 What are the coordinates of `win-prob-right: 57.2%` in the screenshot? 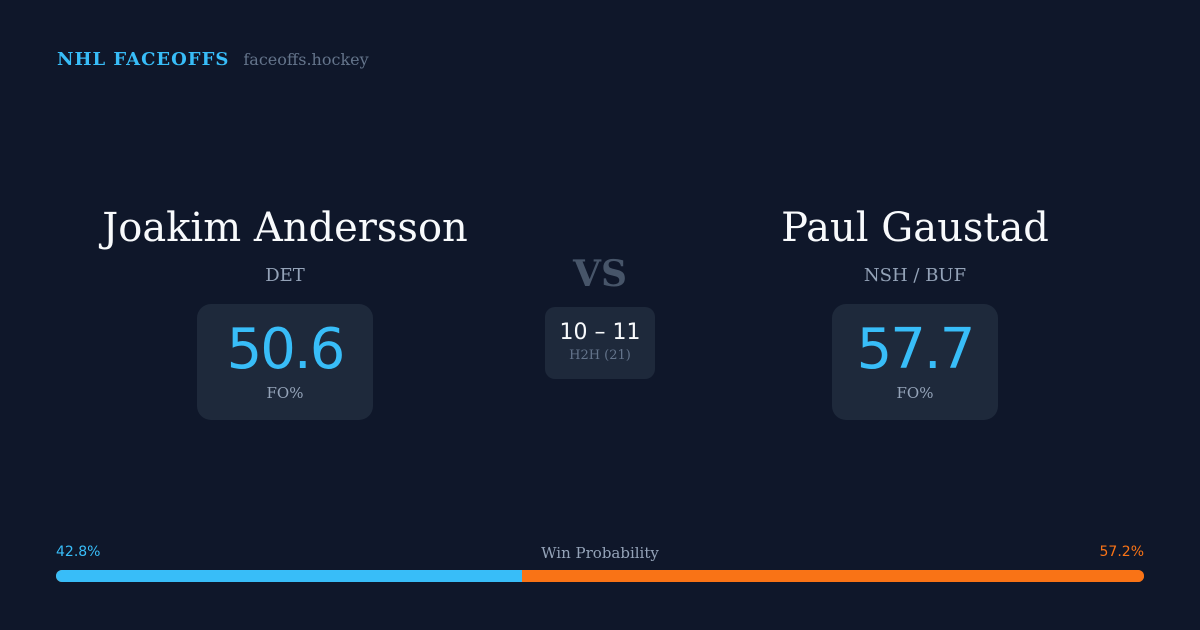 It's located at (1121, 552).